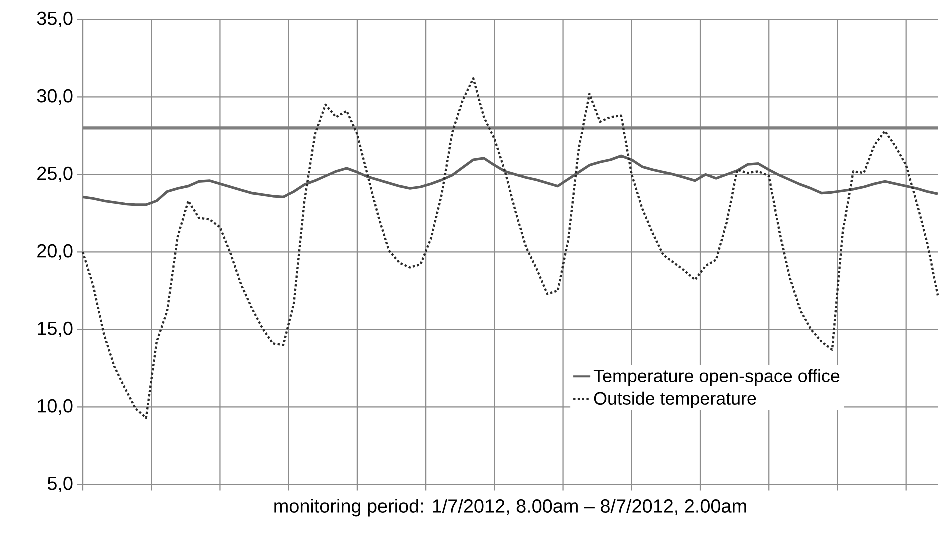  Describe the element at coordinates (60, 484) in the screenshot. I see `y-tick-label: 5,0` at that location.